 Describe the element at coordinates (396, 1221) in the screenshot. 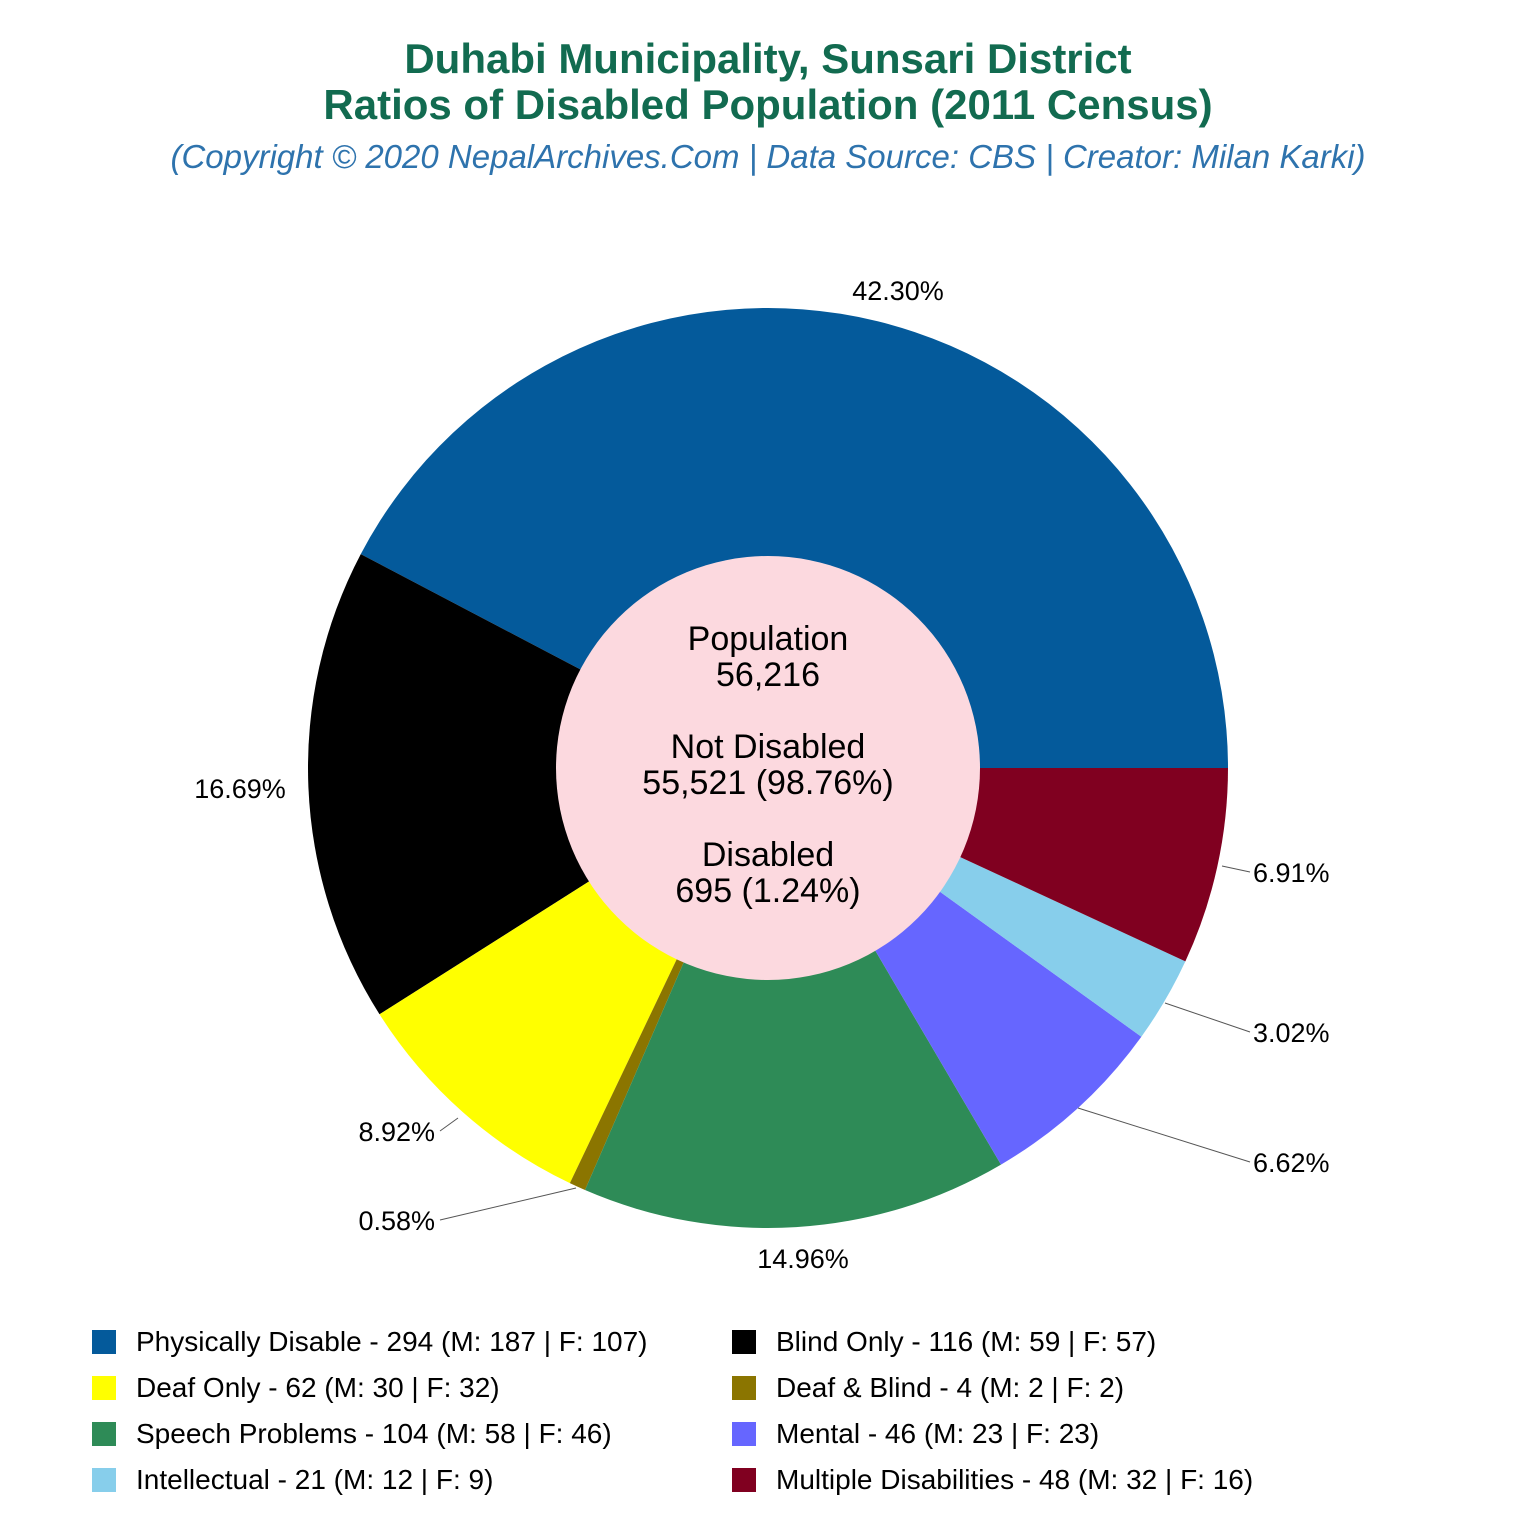

I see `percent-label: 0.58%` at that location.